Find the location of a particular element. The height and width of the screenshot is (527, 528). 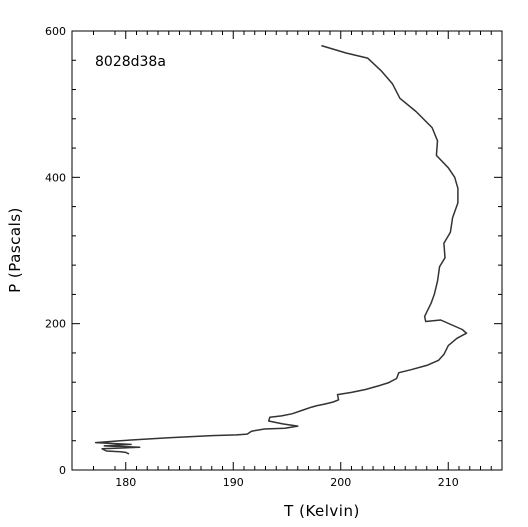

x-tick-label: 210 is located at coordinates (448, 482).